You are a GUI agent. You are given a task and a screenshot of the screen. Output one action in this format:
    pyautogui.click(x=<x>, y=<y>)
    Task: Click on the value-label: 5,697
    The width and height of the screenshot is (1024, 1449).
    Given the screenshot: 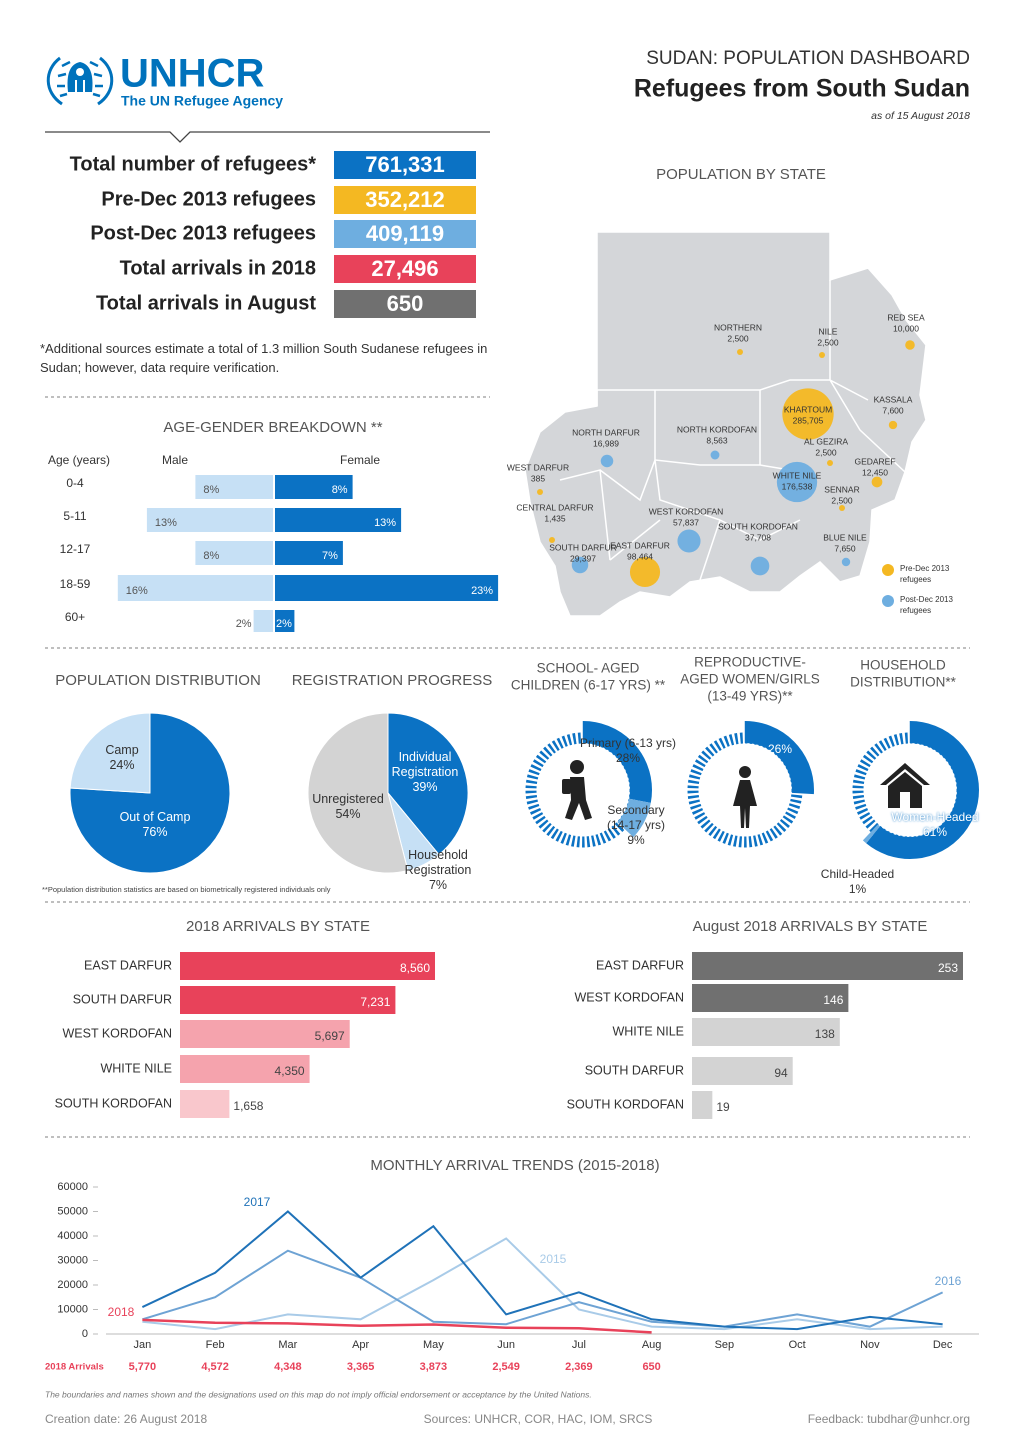 What is the action you would take?
    pyautogui.click(x=330, y=1036)
    